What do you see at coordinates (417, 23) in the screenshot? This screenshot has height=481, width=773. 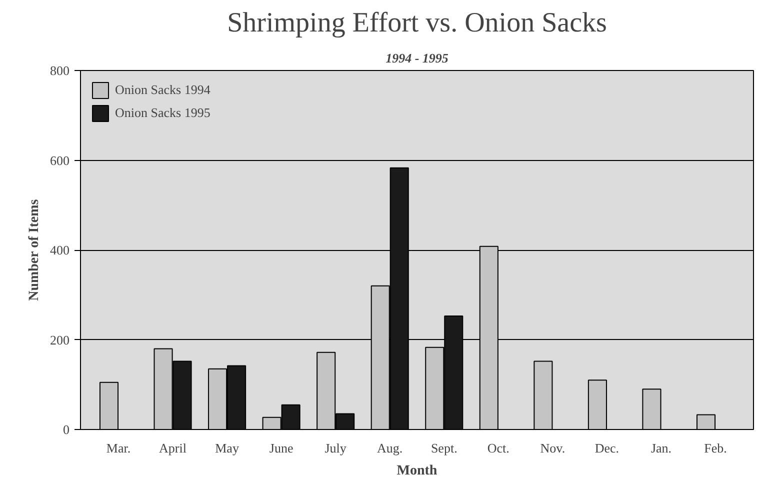 I see `chart-title: Shrimping Effort vs. Onion Sacks` at bounding box center [417, 23].